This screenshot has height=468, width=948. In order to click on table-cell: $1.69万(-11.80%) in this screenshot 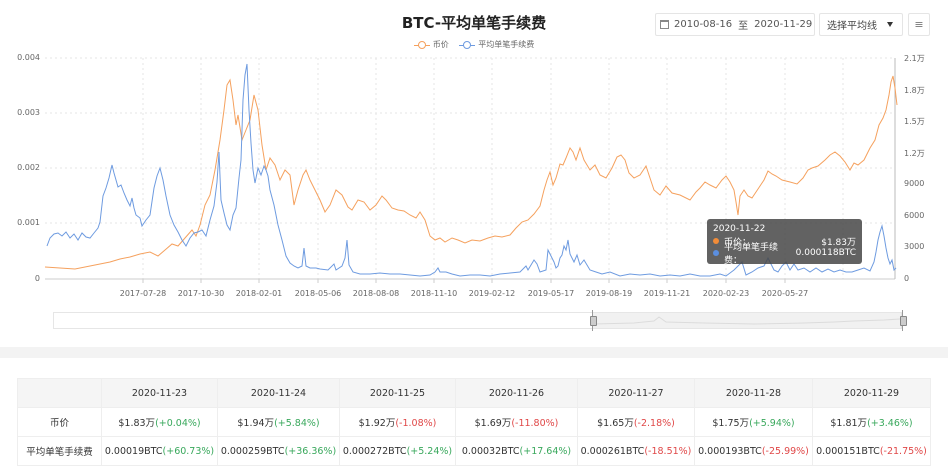, I will do `click(516, 422)`.